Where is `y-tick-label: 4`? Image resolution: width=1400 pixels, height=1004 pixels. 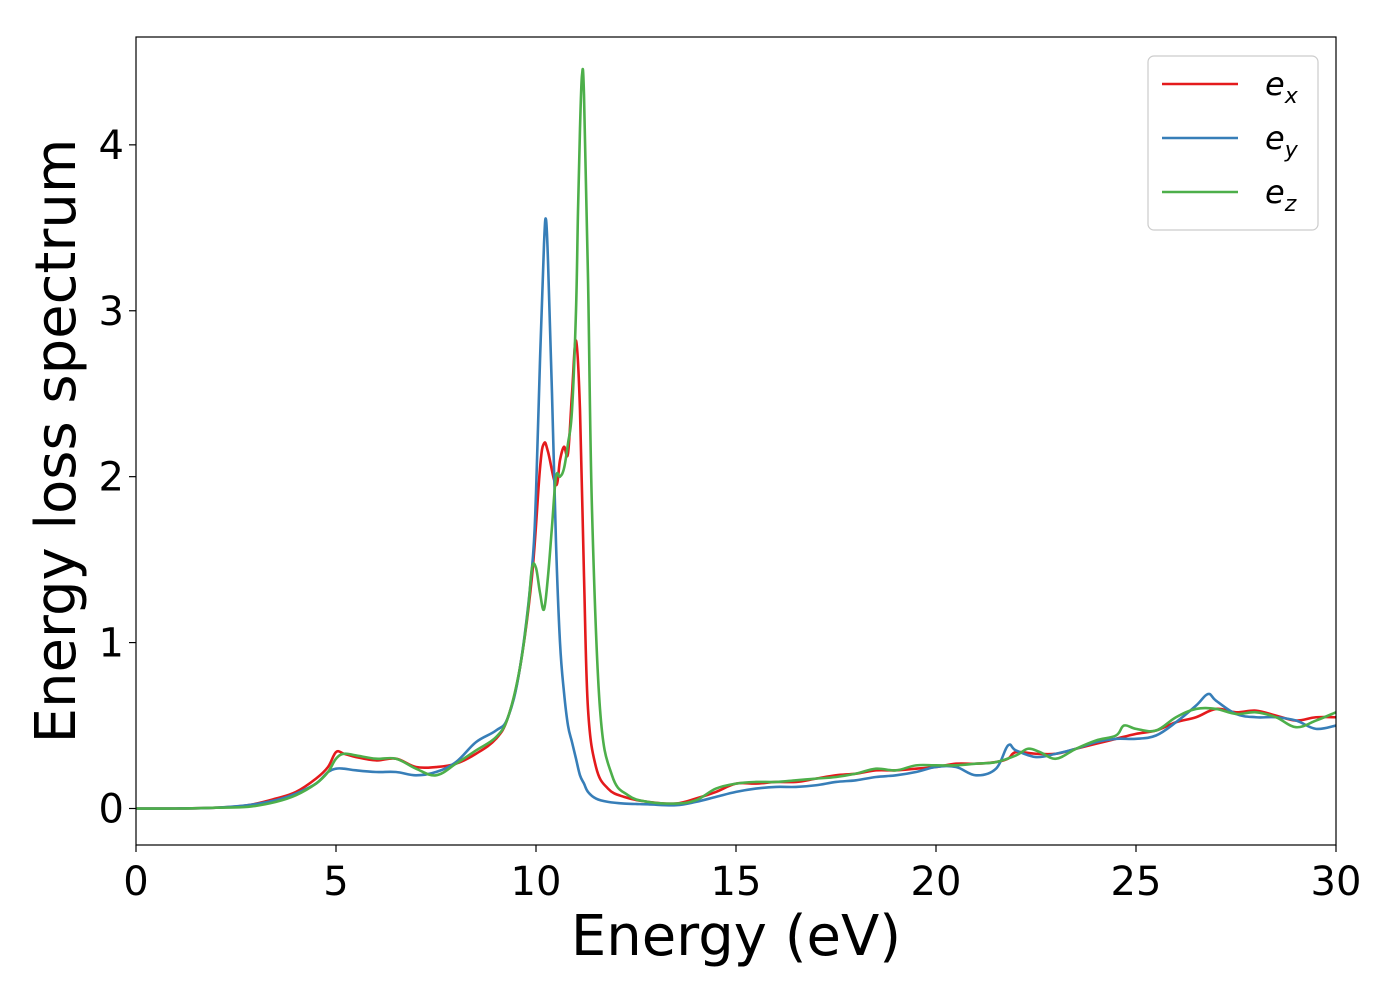 y-tick-label: 4 is located at coordinates (111, 146).